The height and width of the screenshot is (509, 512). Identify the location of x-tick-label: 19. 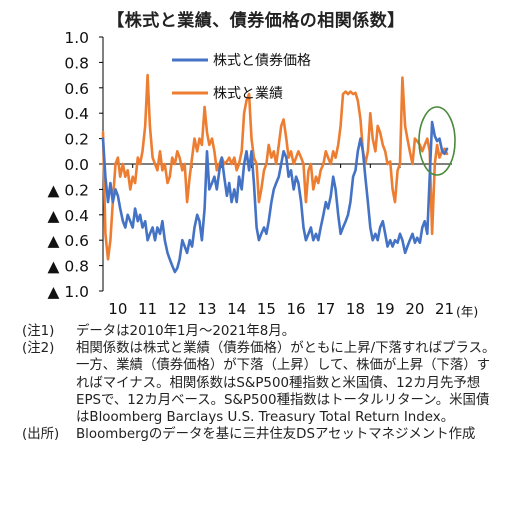
(385, 309).